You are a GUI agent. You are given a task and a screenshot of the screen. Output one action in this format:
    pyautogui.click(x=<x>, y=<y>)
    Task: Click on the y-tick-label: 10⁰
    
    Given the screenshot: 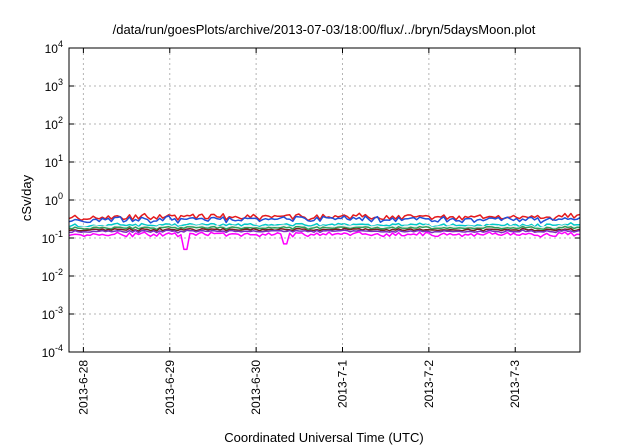 What is the action you would take?
    pyautogui.click(x=54, y=199)
    